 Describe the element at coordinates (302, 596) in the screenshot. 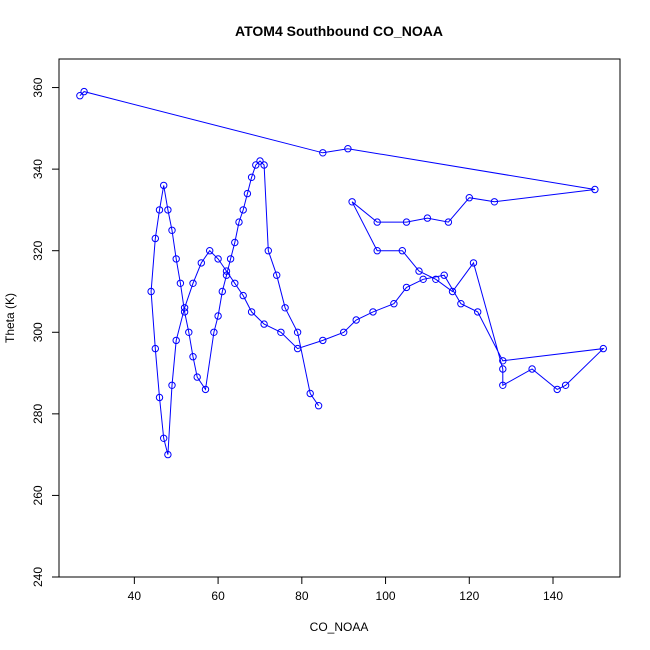

I see `x-tick-label: 80` at that location.